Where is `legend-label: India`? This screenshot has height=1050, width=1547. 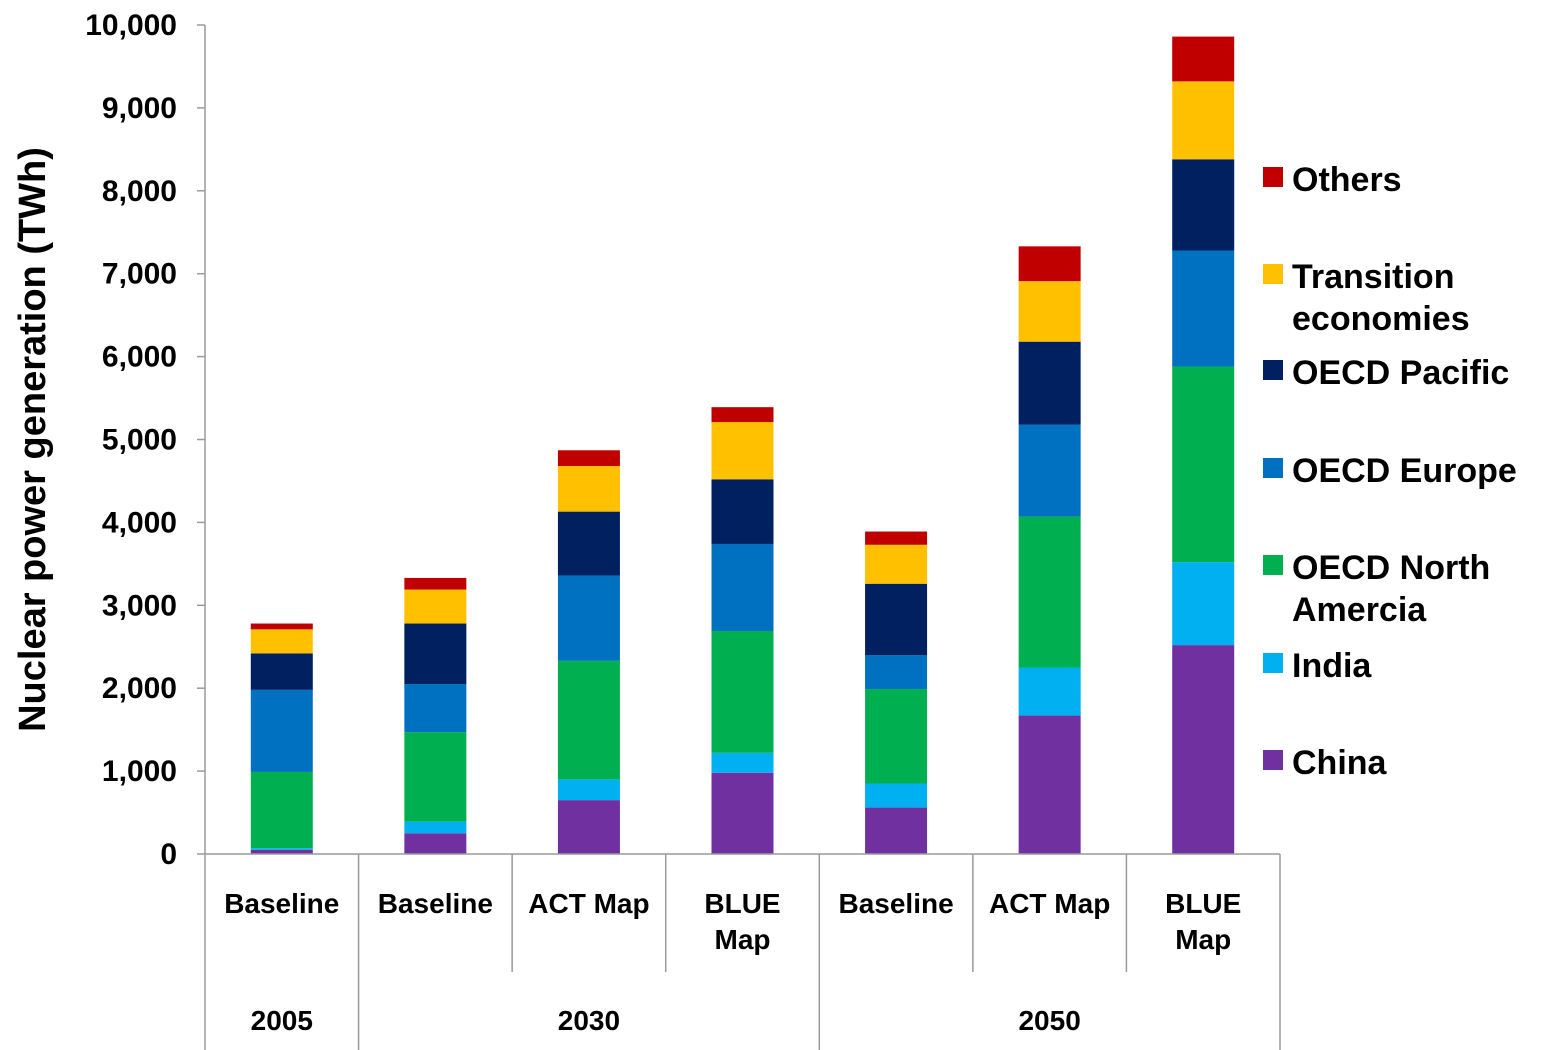 legend-label: India is located at coordinates (1332, 666).